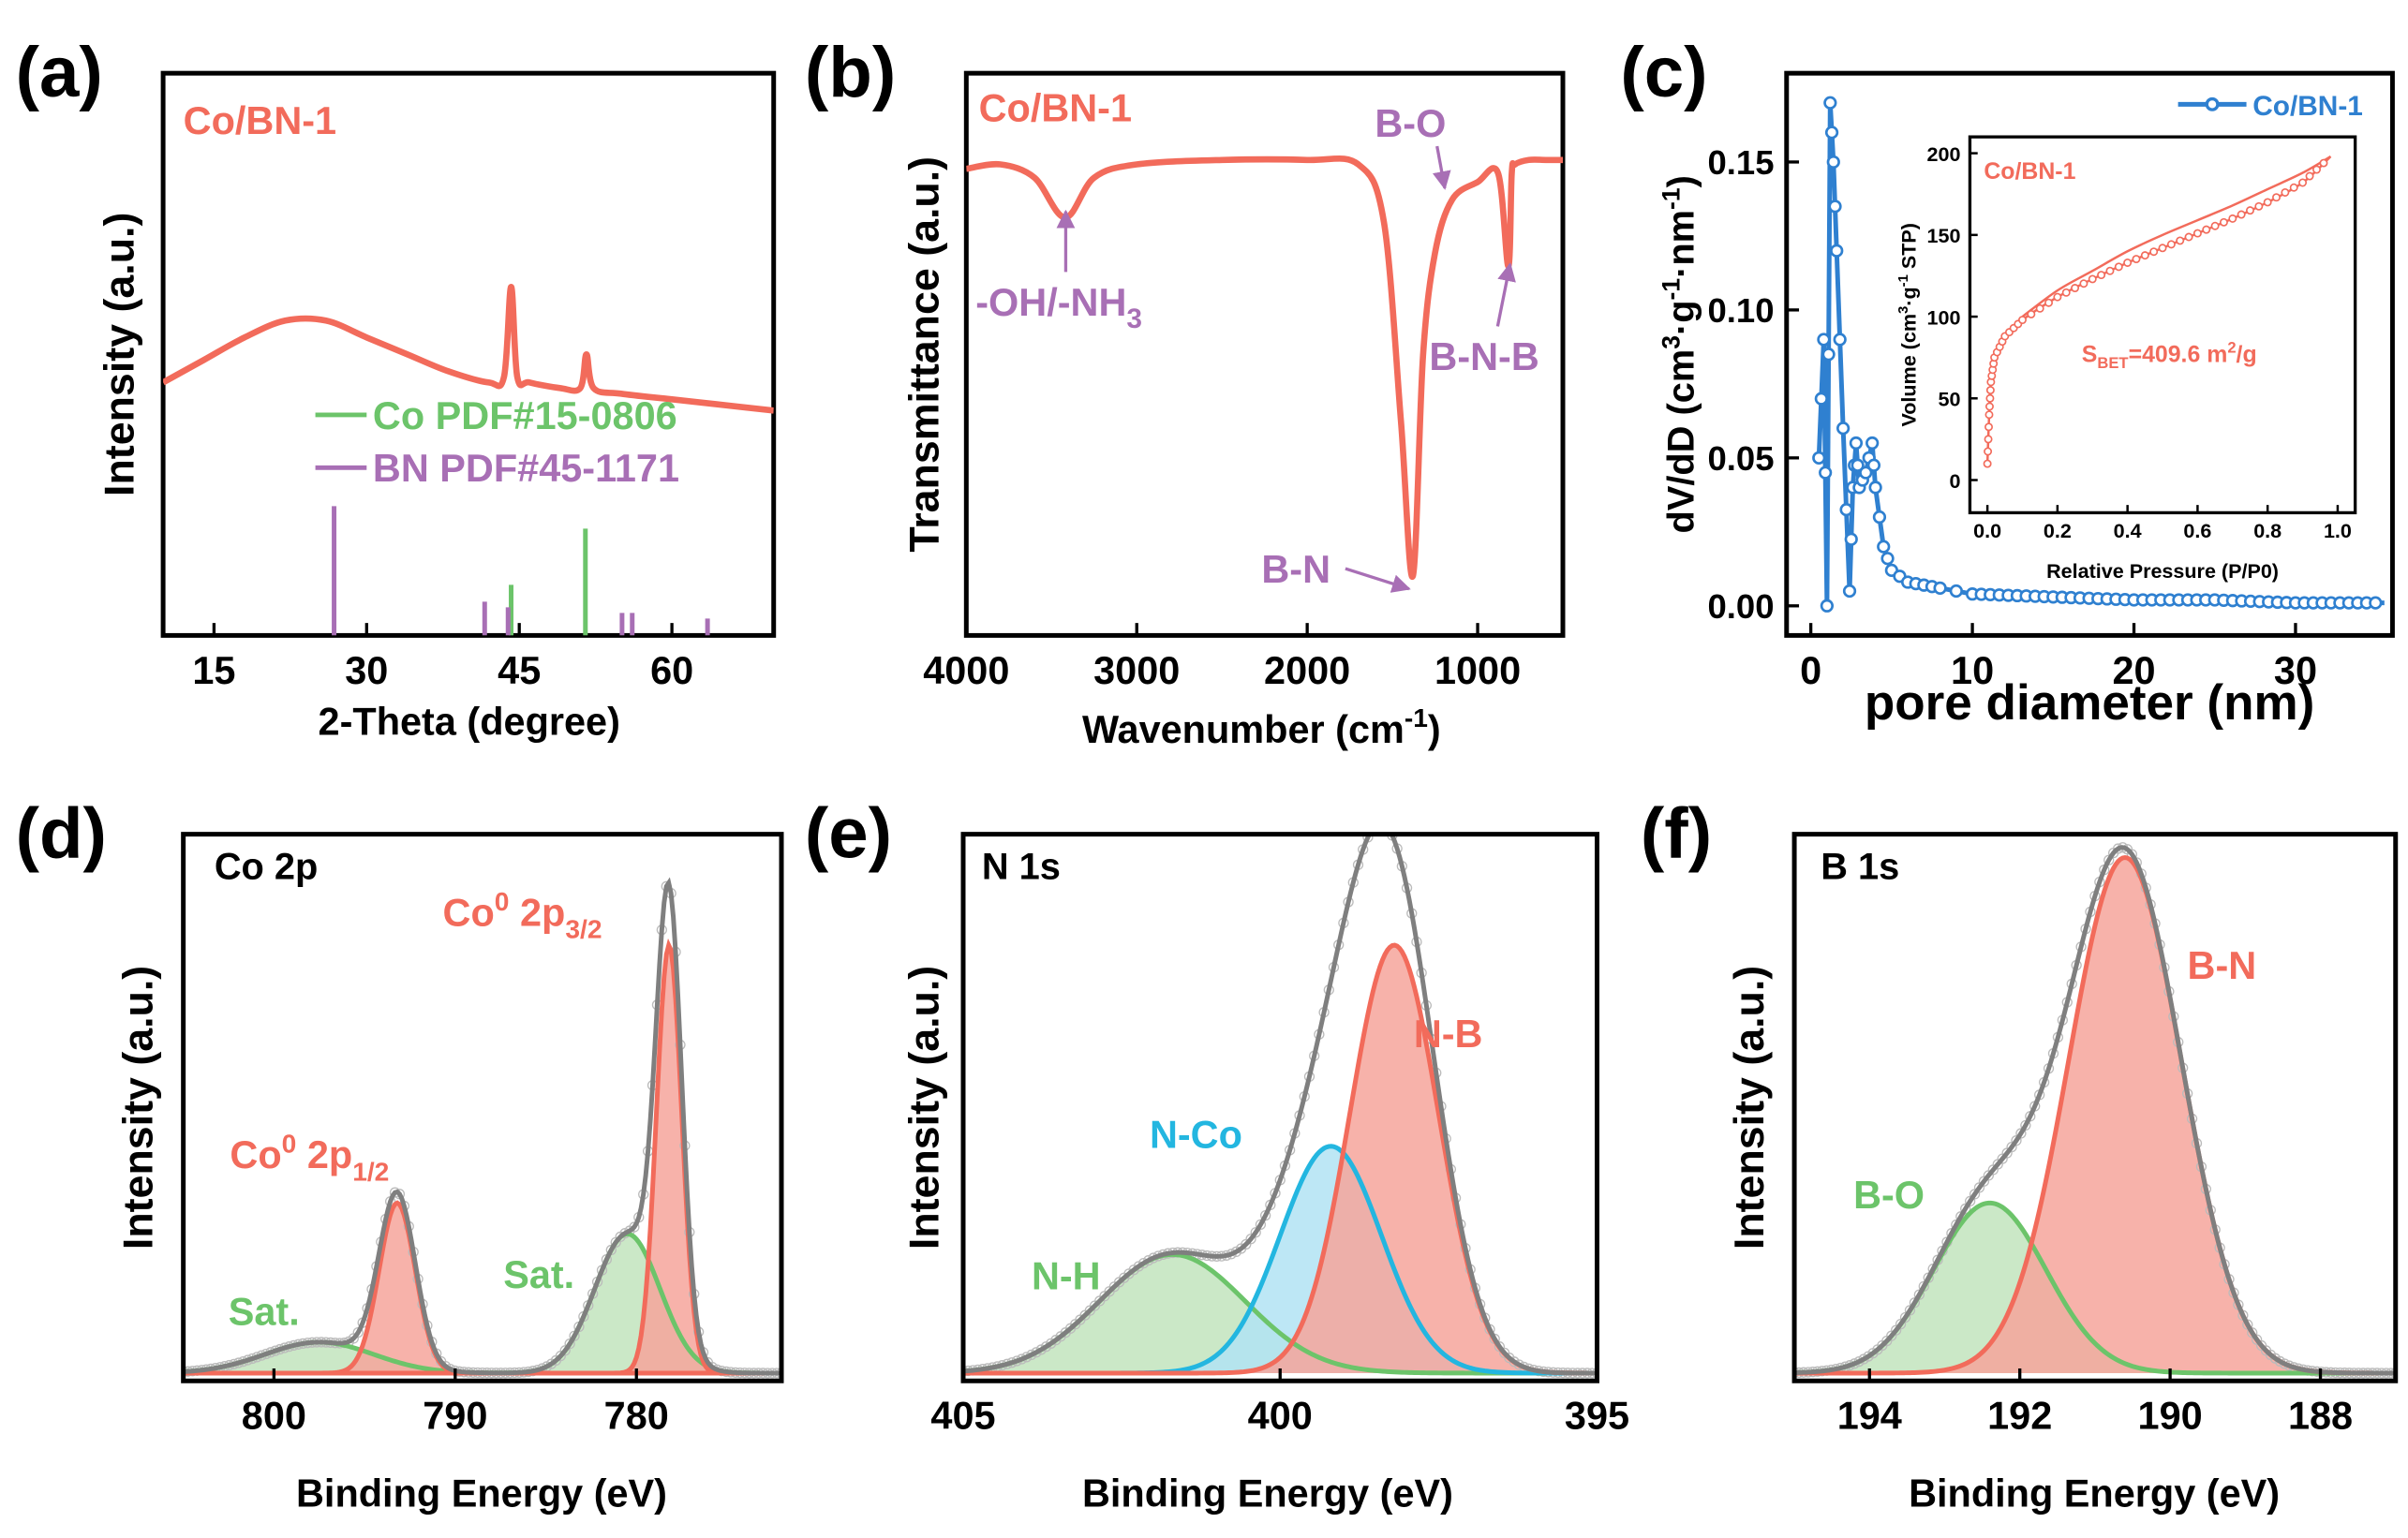 The image size is (2408, 1538). I want to click on peak-fits-d, so click(483, 1128).